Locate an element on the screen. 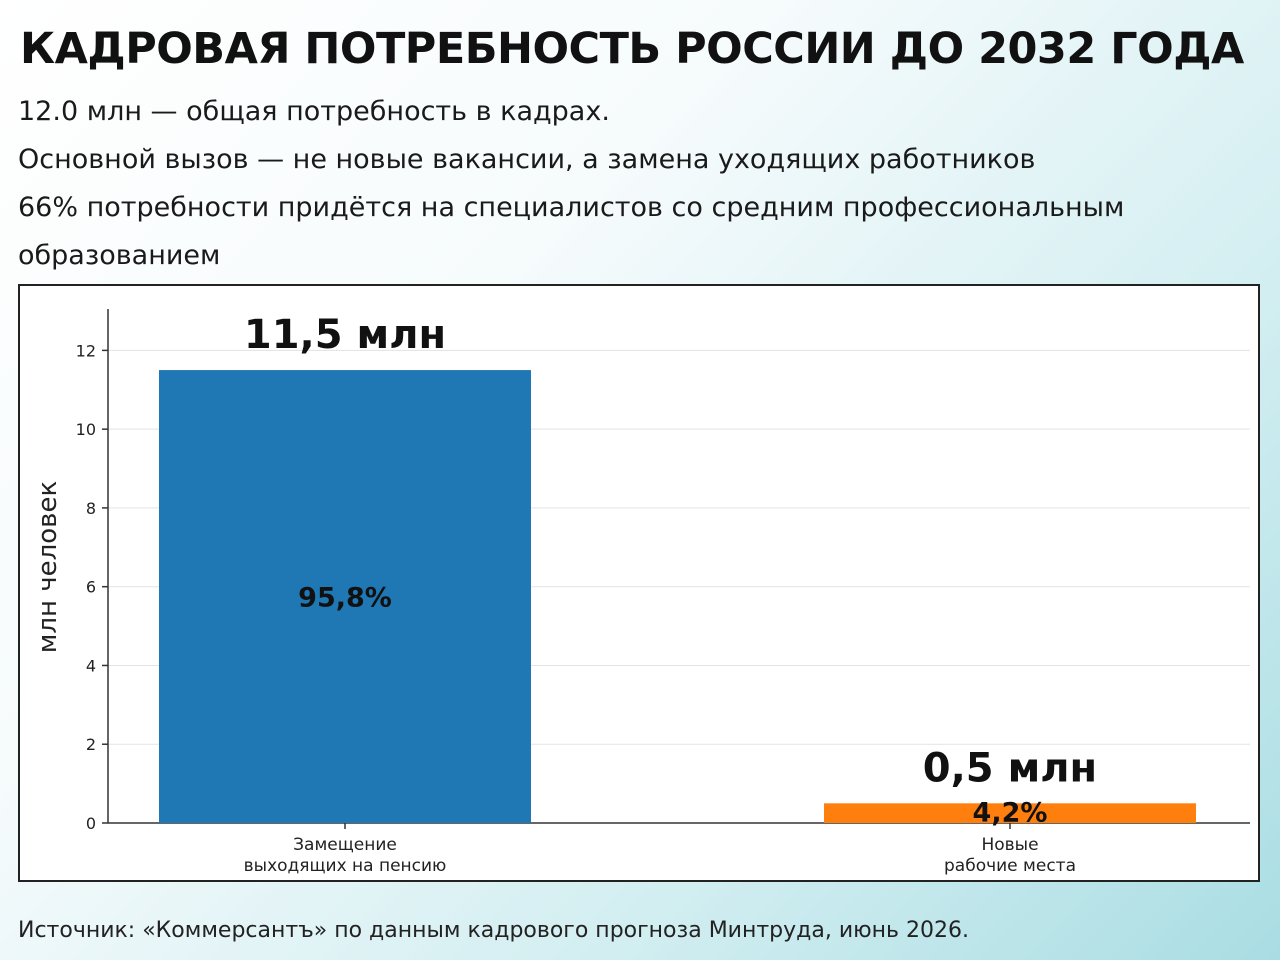 Image resolution: width=1280 pixels, height=960 pixels. y-tick-label-6: 12 is located at coordinates (86, 350).